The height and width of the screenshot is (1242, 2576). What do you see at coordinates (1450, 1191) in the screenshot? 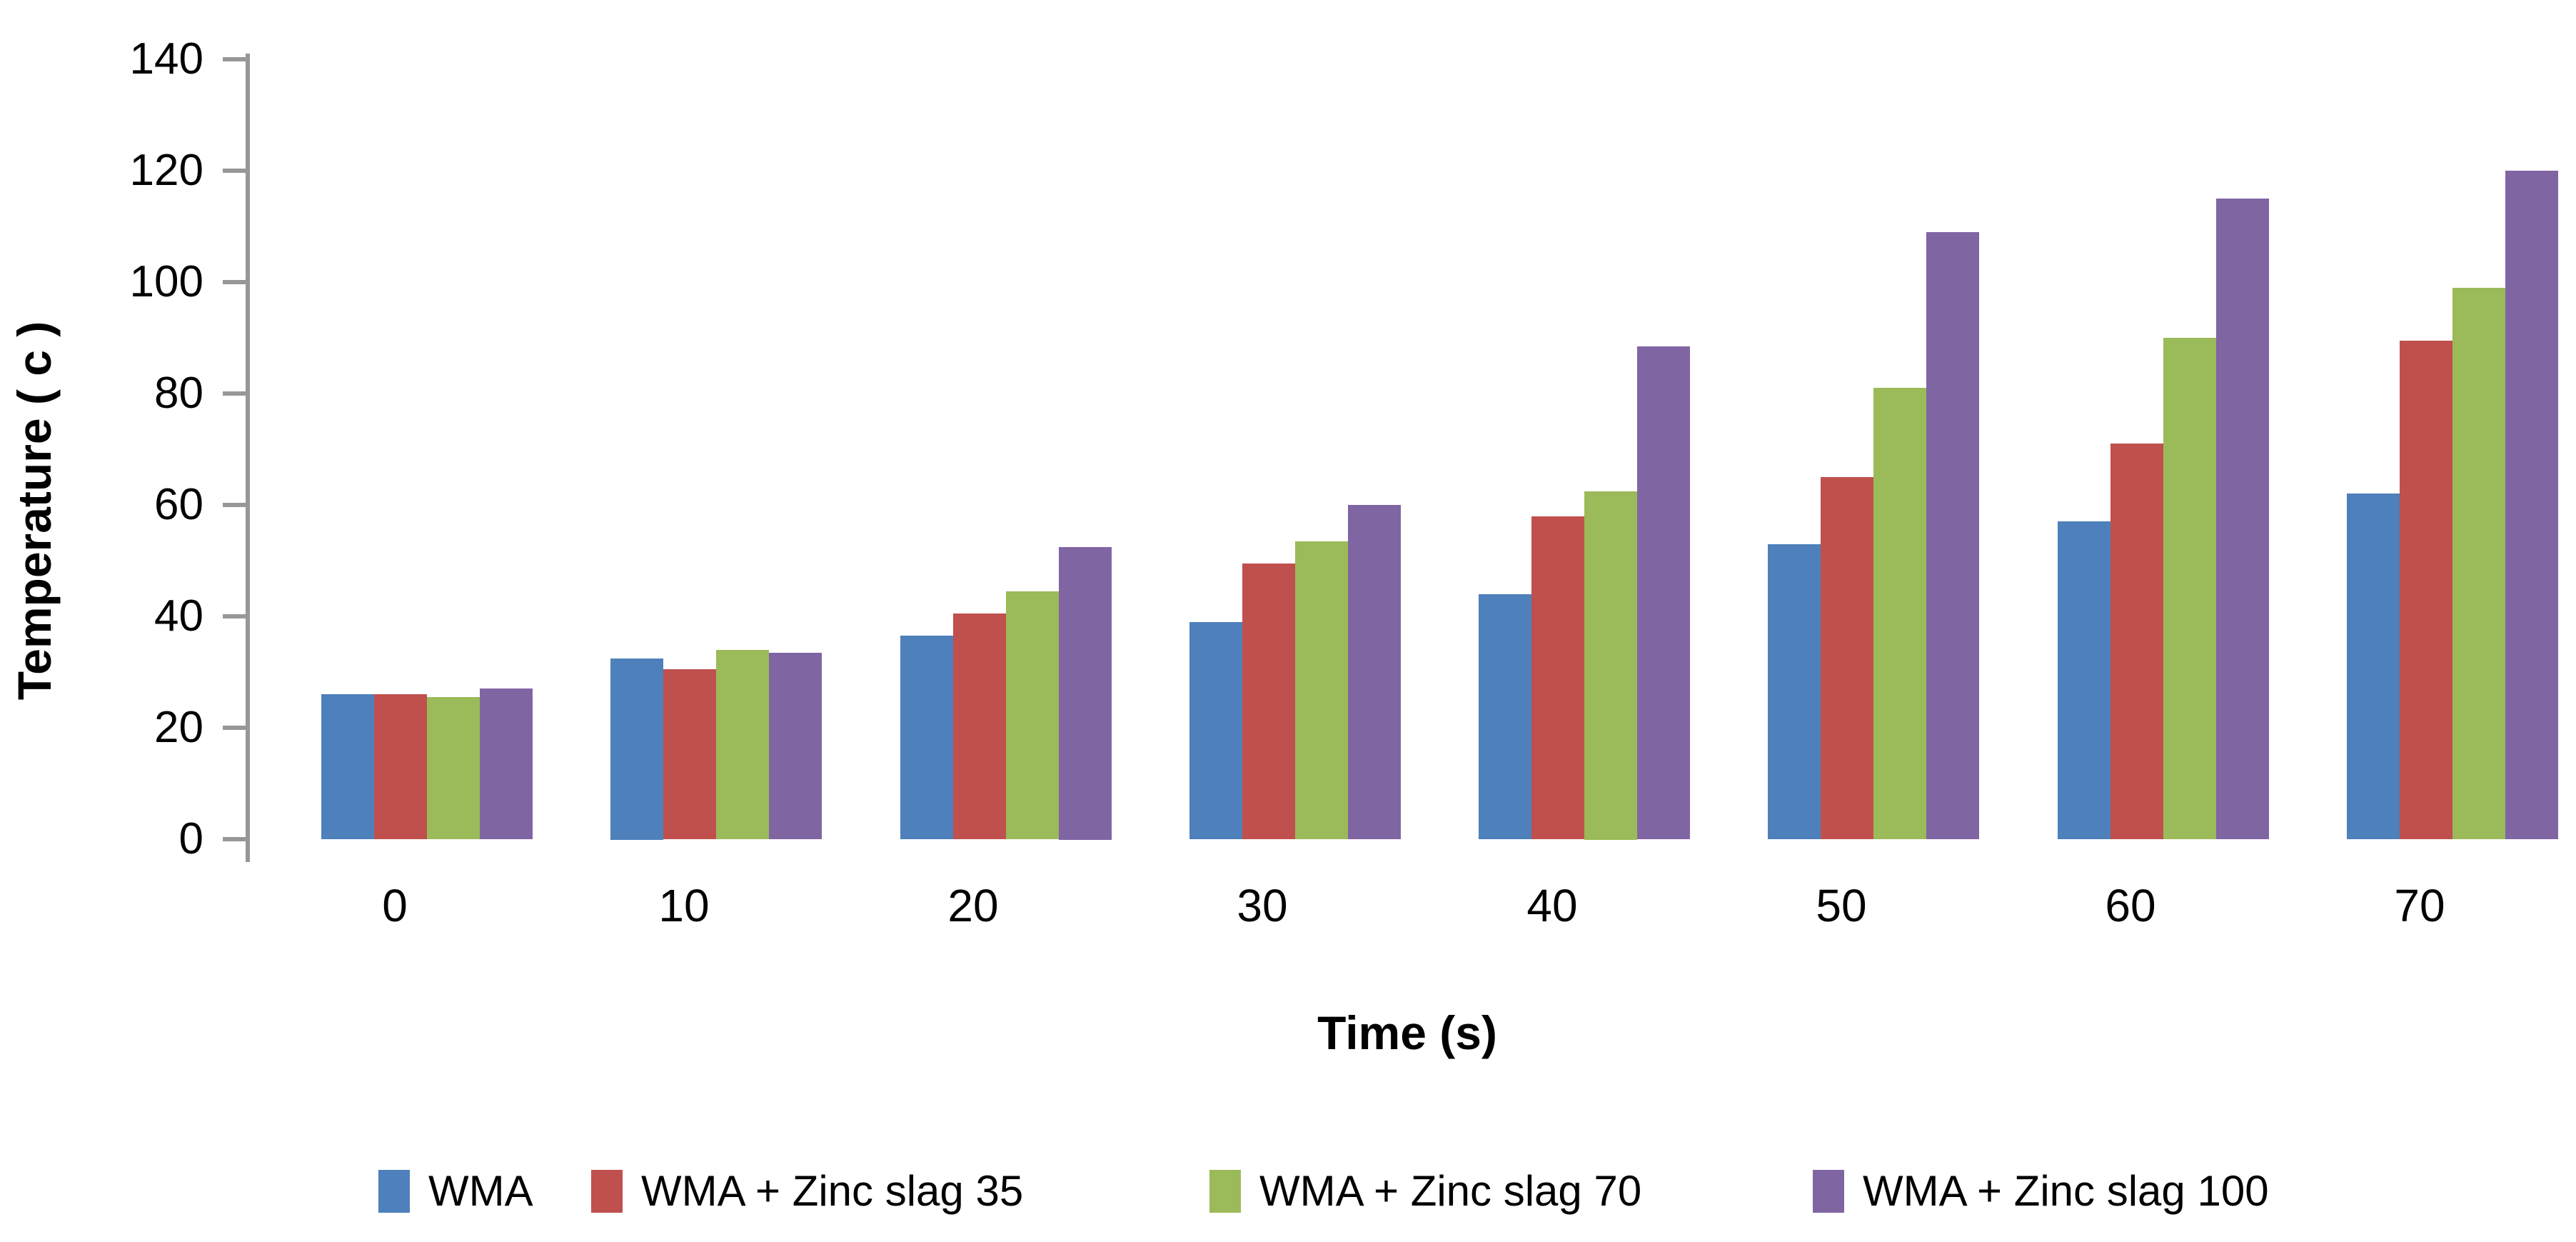
I see `legend-item-label: WMA + Zinc slag 70` at bounding box center [1450, 1191].